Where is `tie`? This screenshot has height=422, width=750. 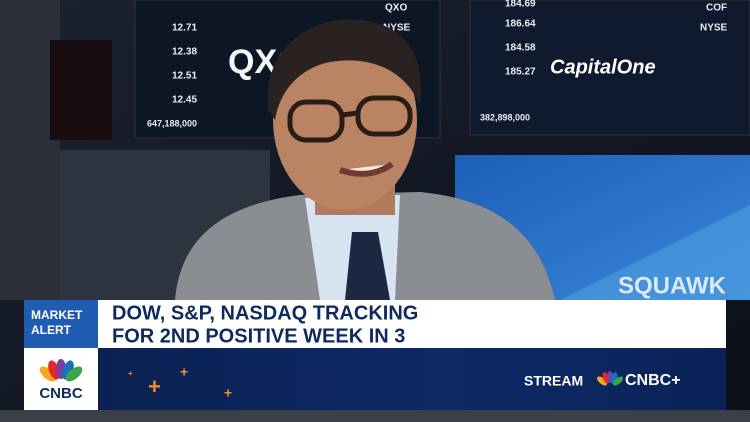
tie is located at coordinates (367, 266).